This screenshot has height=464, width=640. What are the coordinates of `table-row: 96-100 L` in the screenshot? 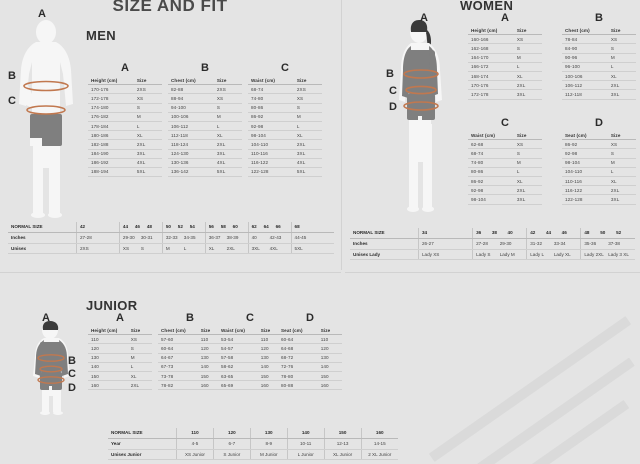 It's located at (599, 67).